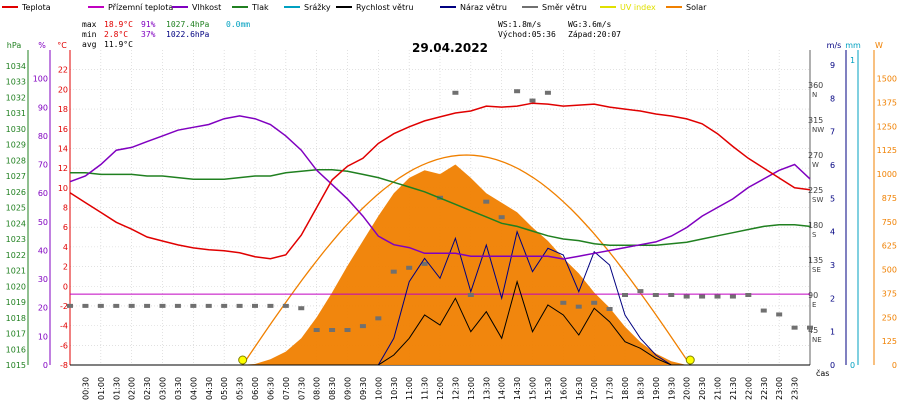 This screenshot has width=900, height=400. What do you see at coordinates (590, 24) in the screenshot?
I see `stats-wind-gust: WG:3.6m/s` at bounding box center [590, 24].